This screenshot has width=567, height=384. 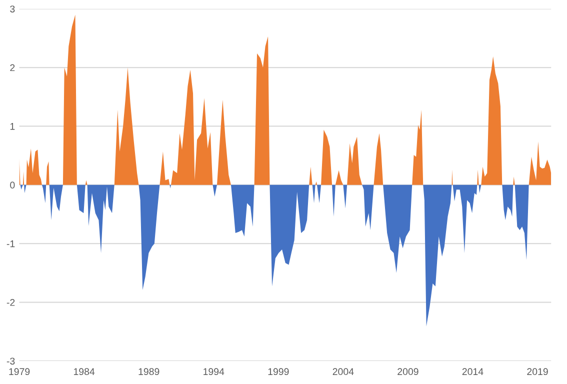 I want to click on x-tick-label: 2019, so click(x=537, y=372).